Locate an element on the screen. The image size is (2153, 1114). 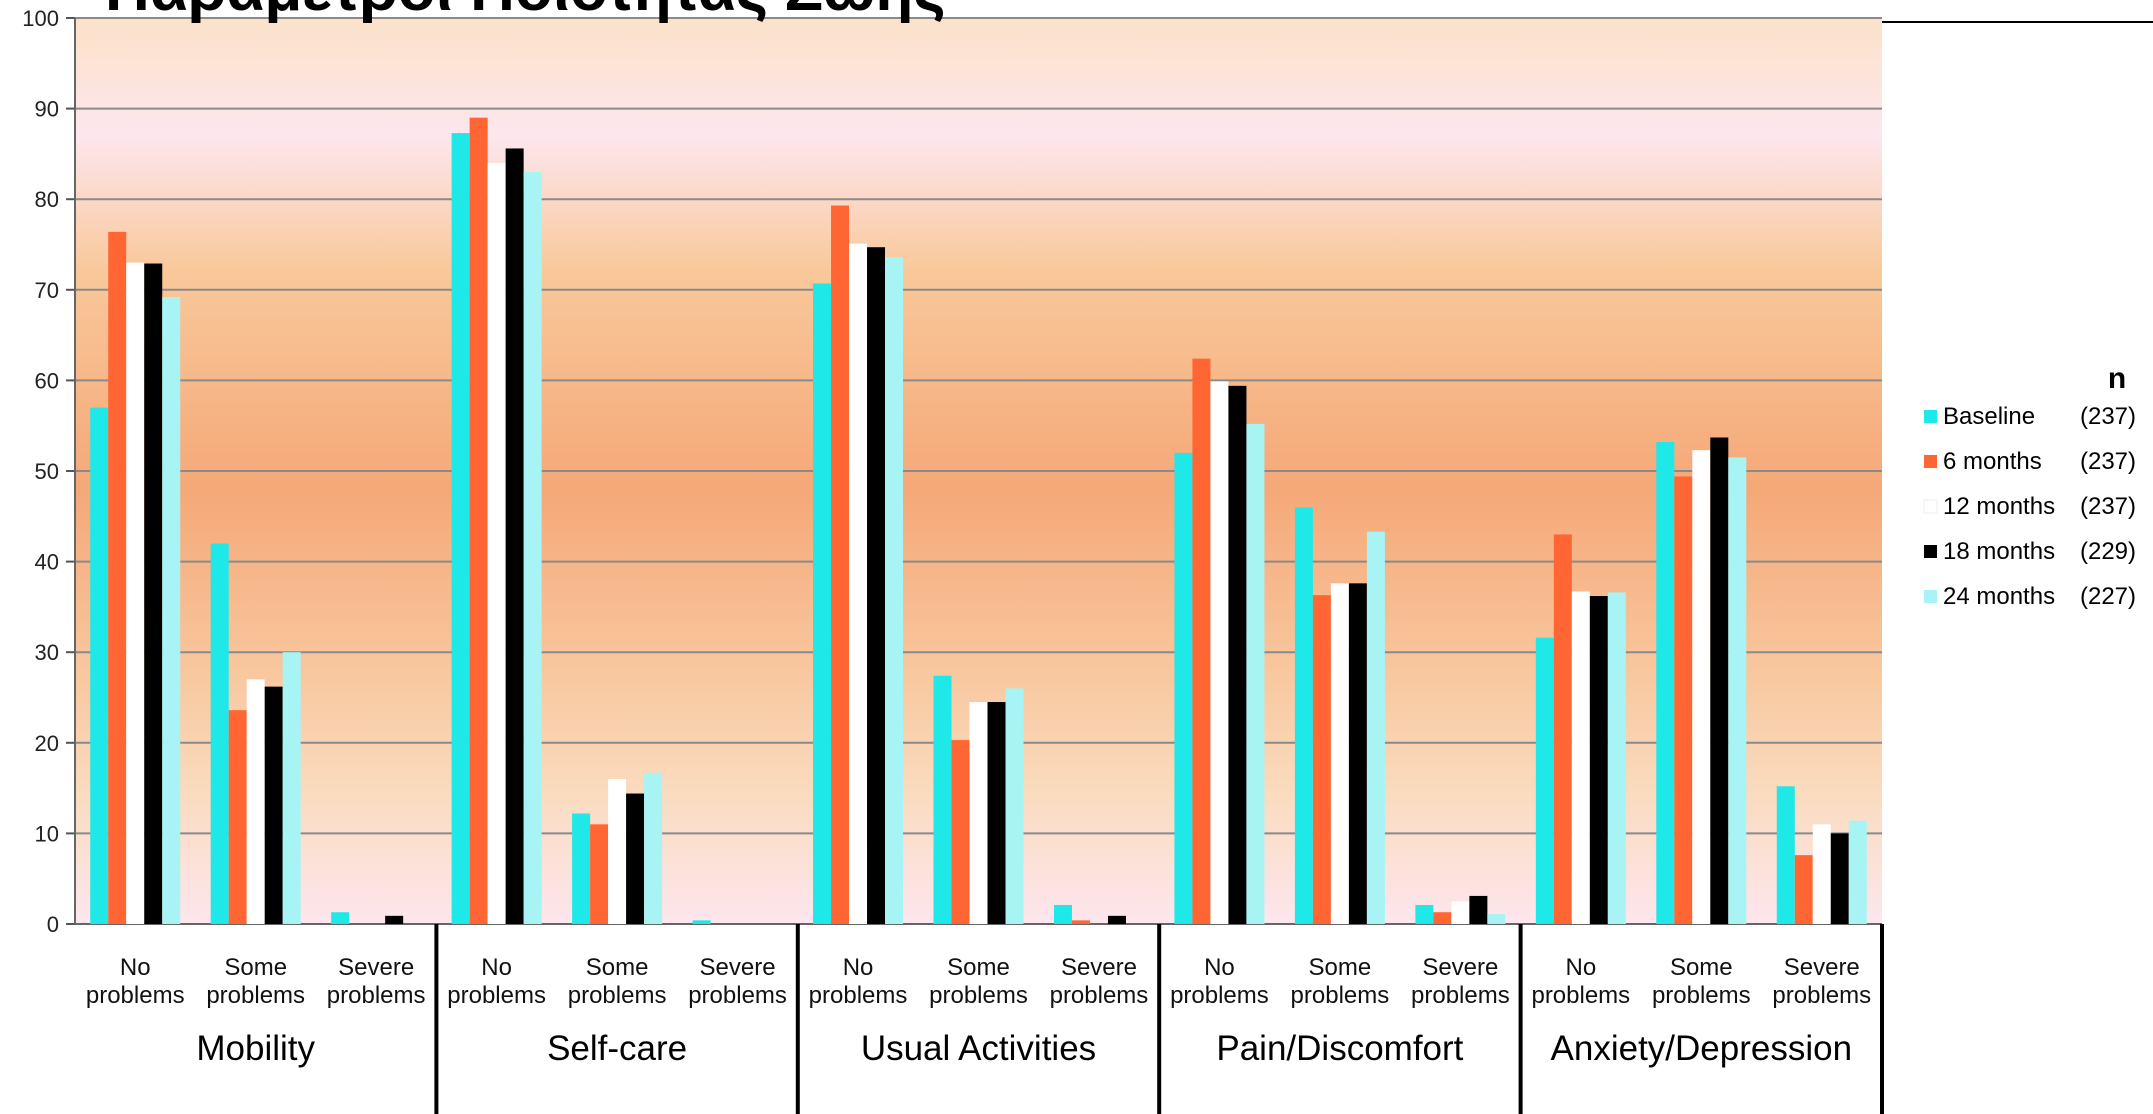
legend-label: 12 months is located at coordinates (1999, 506).